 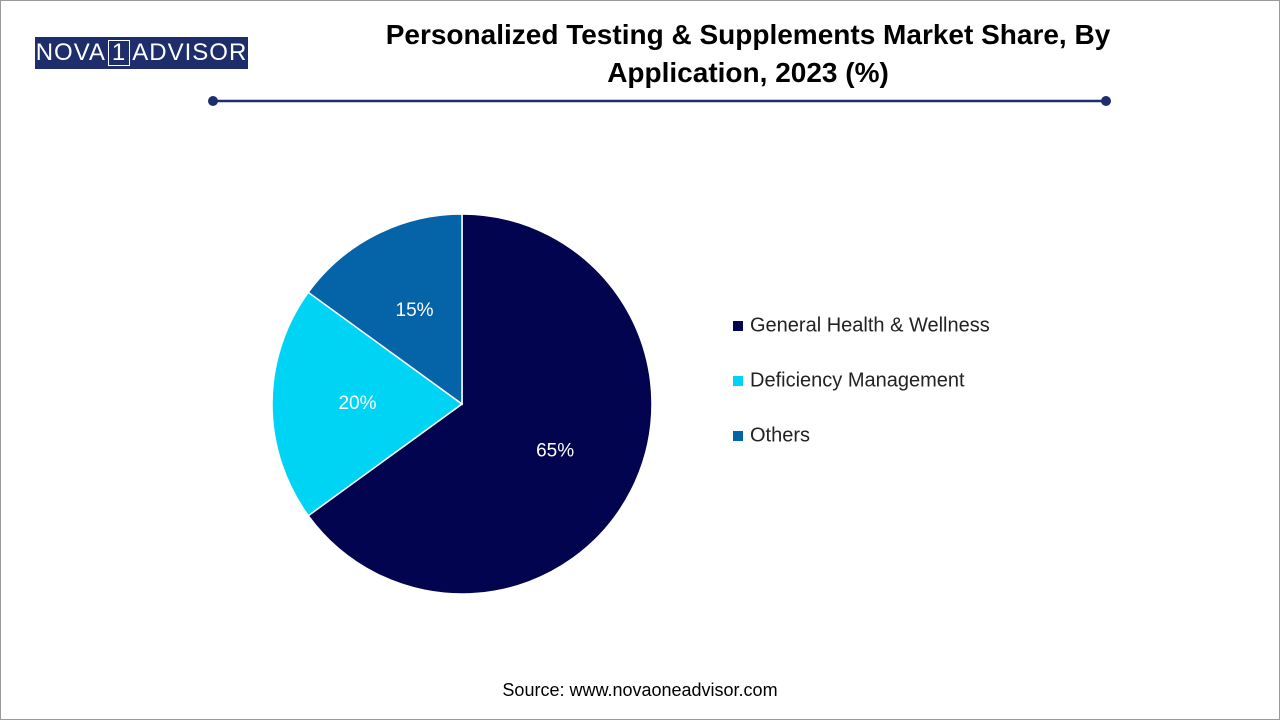 What do you see at coordinates (780, 435) in the screenshot?
I see `legend-label: Others` at bounding box center [780, 435].